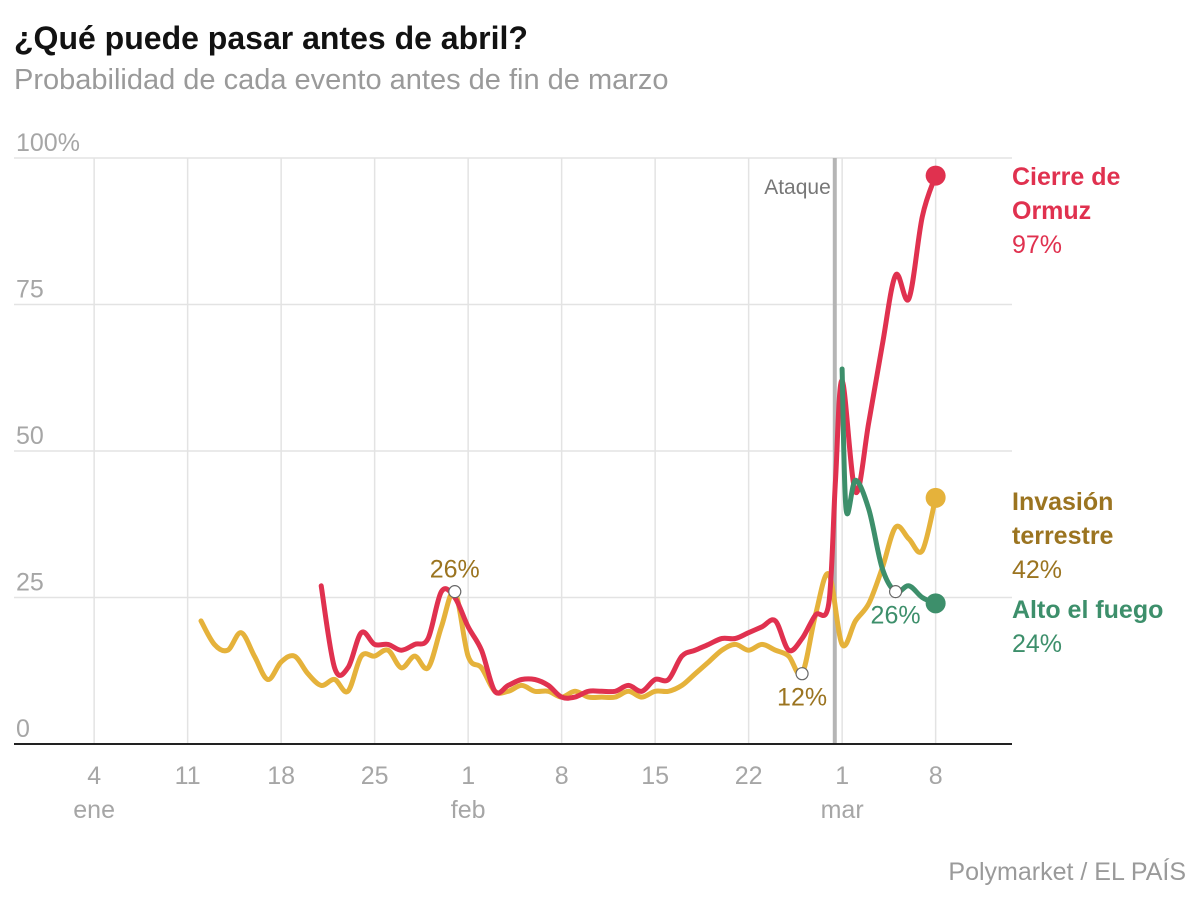  I want to click on annotation-label: 12%, so click(802, 698).